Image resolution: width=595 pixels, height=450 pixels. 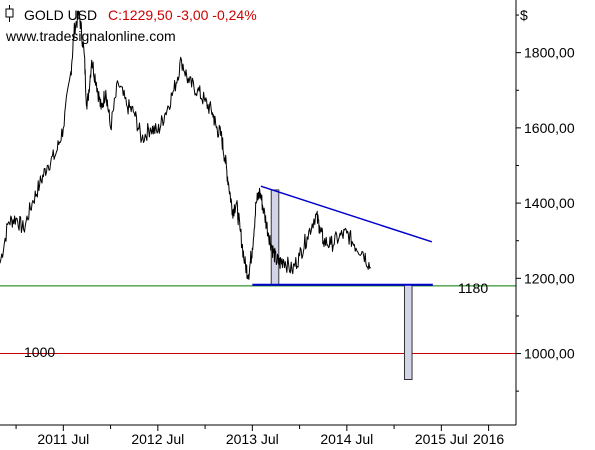 What do you see at coordinates (441, 439) in the screenshot?
I see `x-tick-label: 2015 Jul` at bounding box center [441, 439].